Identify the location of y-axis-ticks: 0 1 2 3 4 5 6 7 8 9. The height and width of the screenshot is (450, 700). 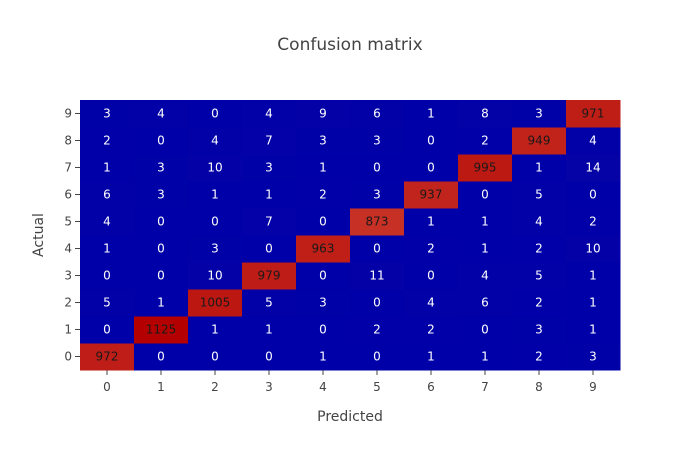
(72, 235).